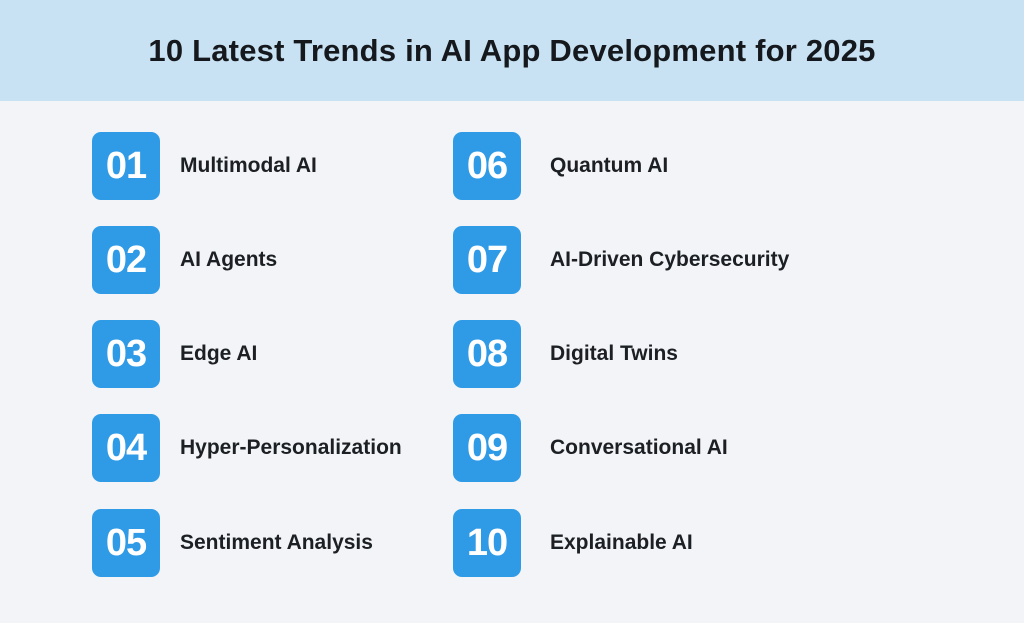 Image resolution: width=1024 pixels, height=623 pixels. What do you see at coordinates (248, 165) in the screenshot?
I see `trend-label: Multimodal AI` at bounding box center [248, 165].